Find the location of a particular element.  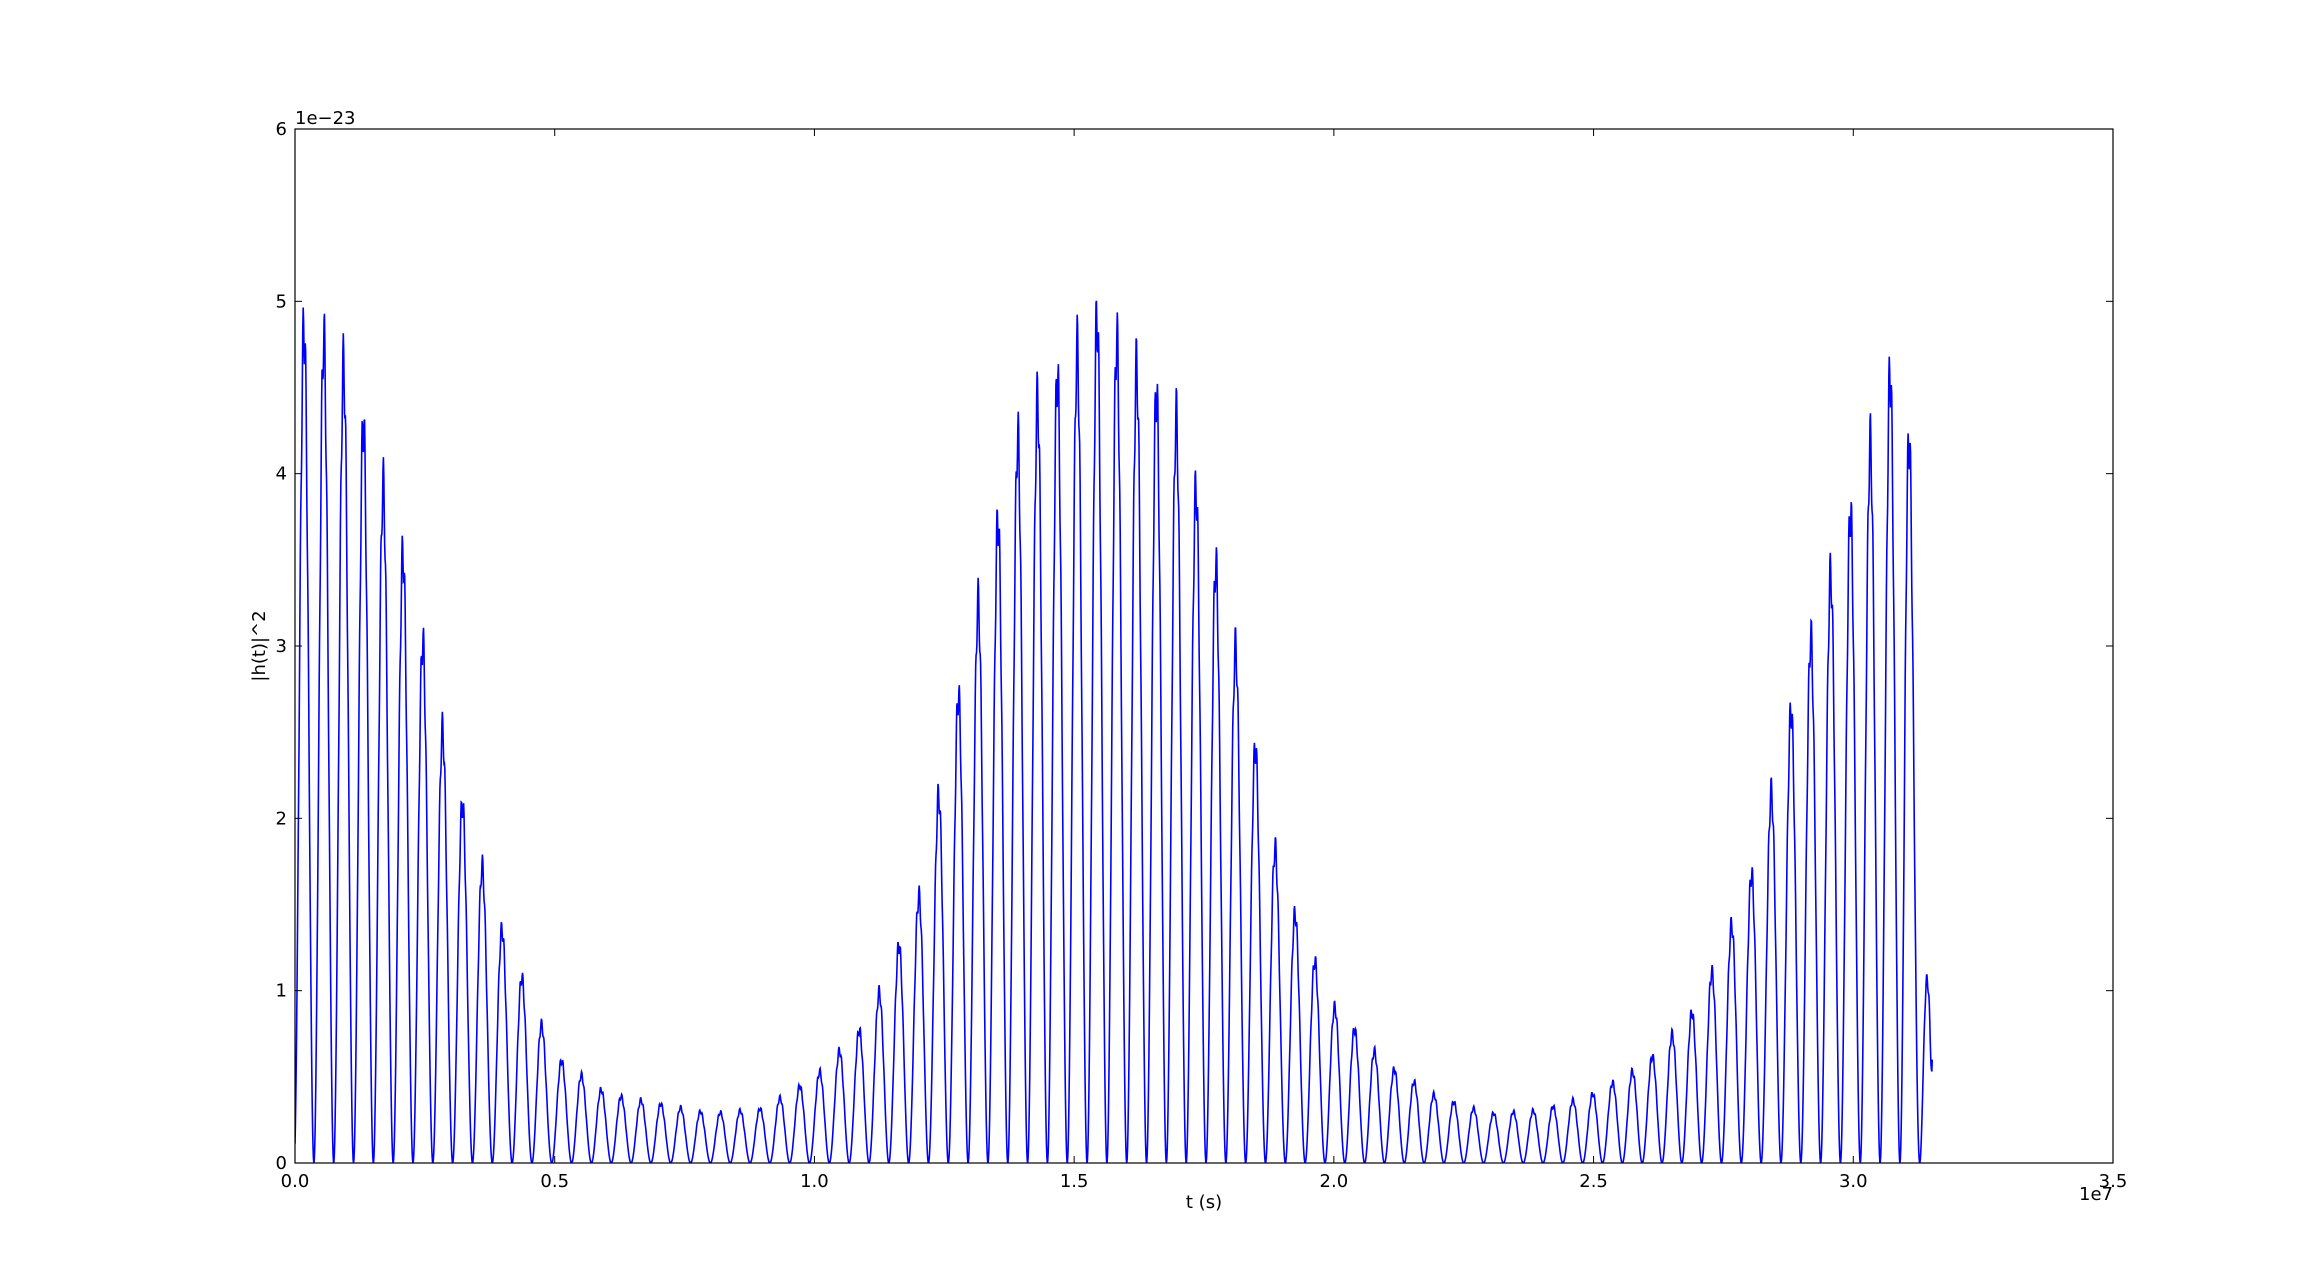

x-axis-label: t (s) is located at coordinates (1204, 1202).